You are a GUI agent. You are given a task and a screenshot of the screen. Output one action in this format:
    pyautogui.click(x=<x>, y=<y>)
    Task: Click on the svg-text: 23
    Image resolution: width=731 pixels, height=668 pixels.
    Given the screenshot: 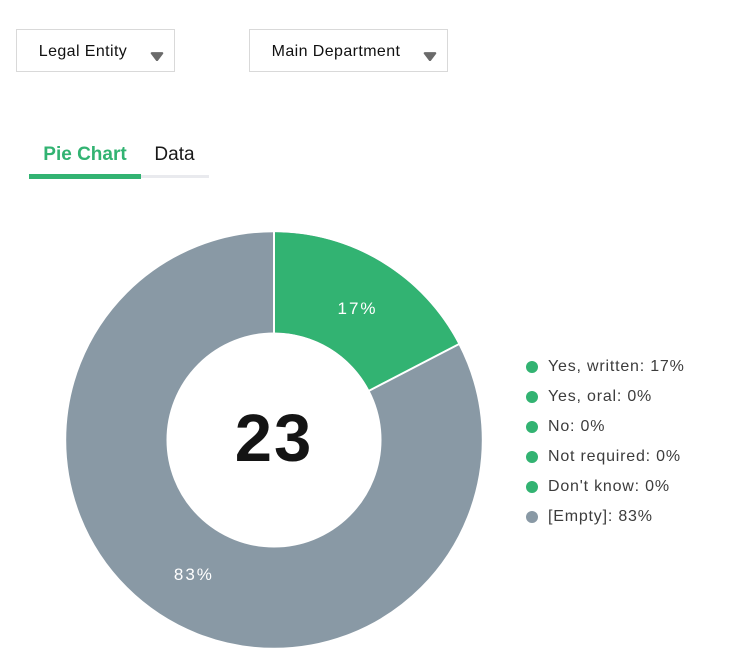 What is the action you would take?
    pyautogui.click(x=274, y=438)
    